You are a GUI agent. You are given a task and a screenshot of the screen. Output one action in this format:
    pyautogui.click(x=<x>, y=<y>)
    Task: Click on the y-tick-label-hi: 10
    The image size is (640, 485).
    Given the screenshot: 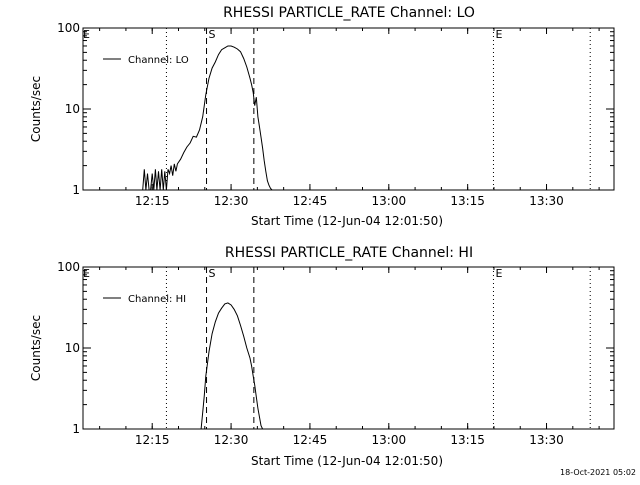 What is the action you would take?
    pyautogui.click(x=72, y=348)
    